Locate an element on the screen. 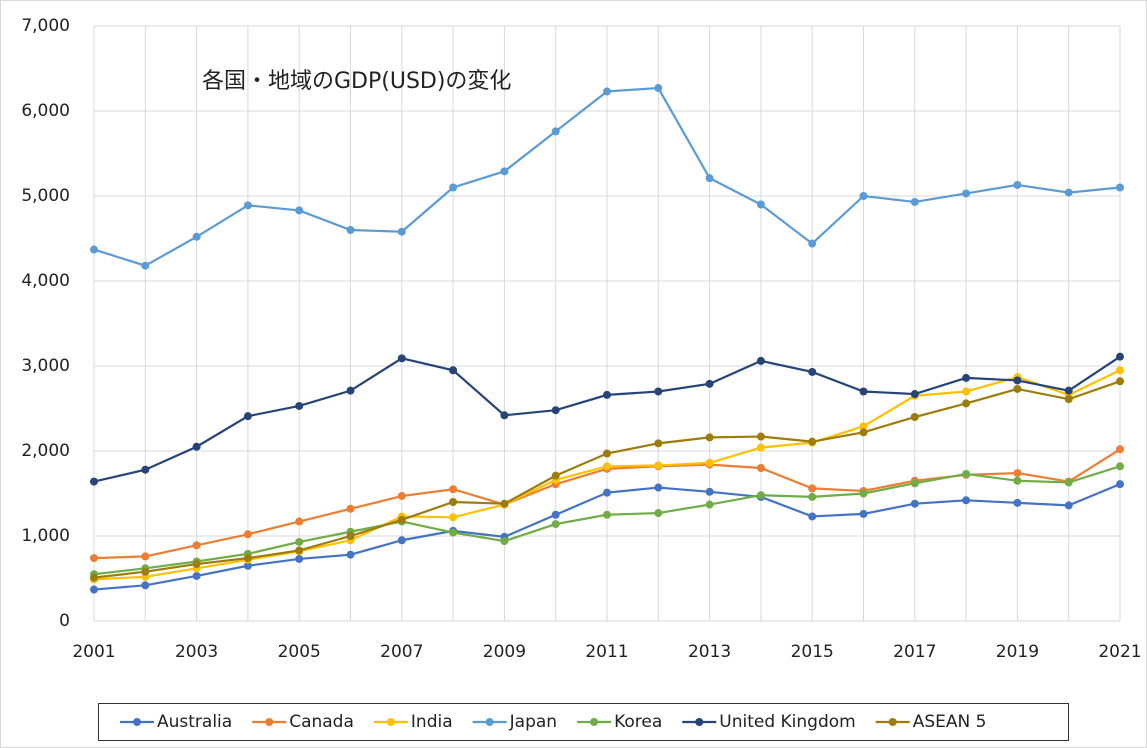 The width and height of the screenshot is (1147, 748). legend-label: Canada is located at coordinates (321, 722).